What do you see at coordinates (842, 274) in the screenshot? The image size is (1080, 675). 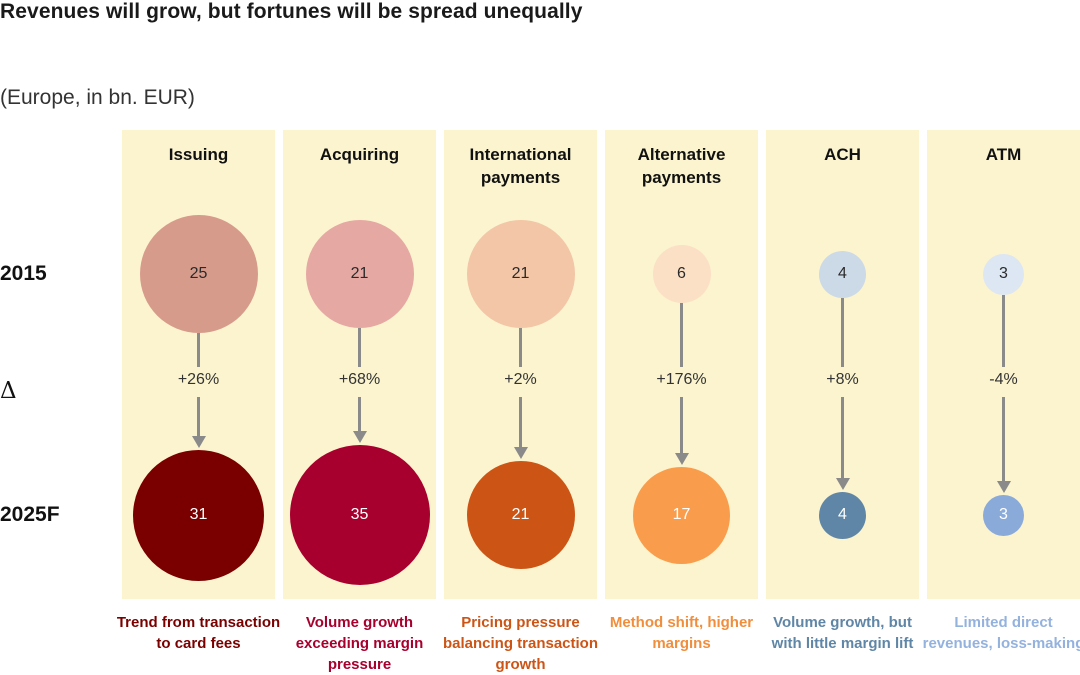 I see `bubble-2015-ach: 4` at bounding box center [842, 274].